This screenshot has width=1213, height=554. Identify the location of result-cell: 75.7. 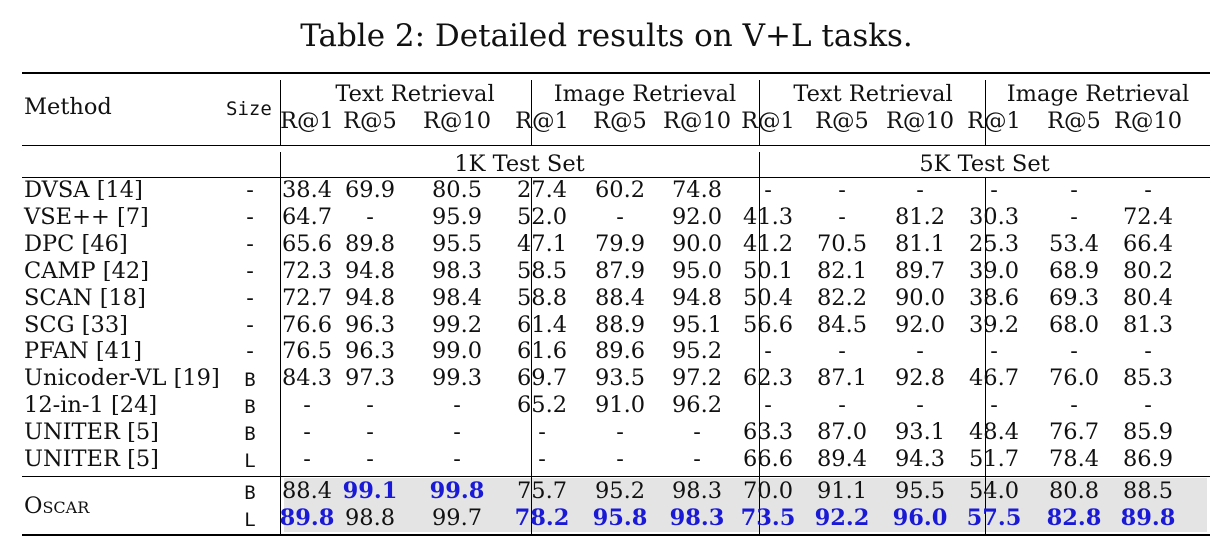
(542, 491).